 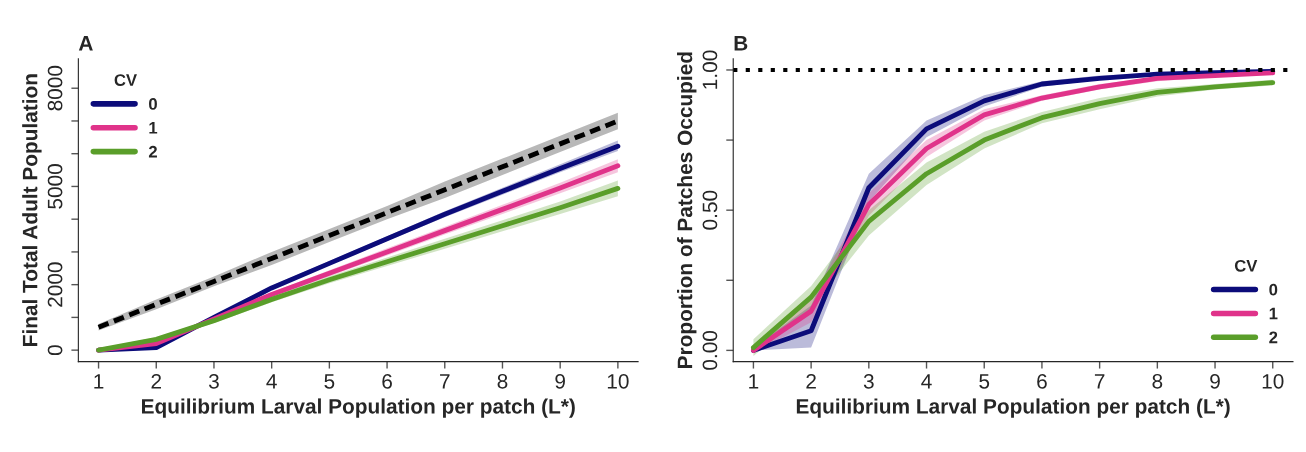 I want to click on y-tick-label: 5000, so click(x=55, y=186).